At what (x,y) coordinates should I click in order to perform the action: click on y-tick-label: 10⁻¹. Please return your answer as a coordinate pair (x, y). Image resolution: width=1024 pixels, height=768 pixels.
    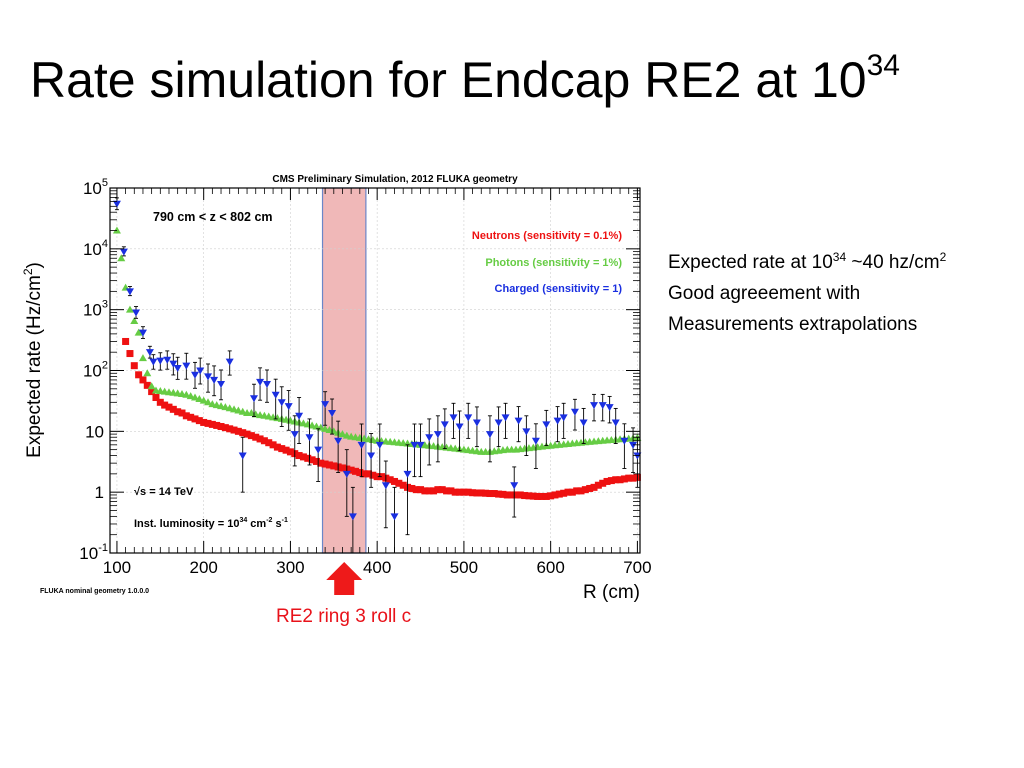
    Looking at the image, I should click on (93, 552).